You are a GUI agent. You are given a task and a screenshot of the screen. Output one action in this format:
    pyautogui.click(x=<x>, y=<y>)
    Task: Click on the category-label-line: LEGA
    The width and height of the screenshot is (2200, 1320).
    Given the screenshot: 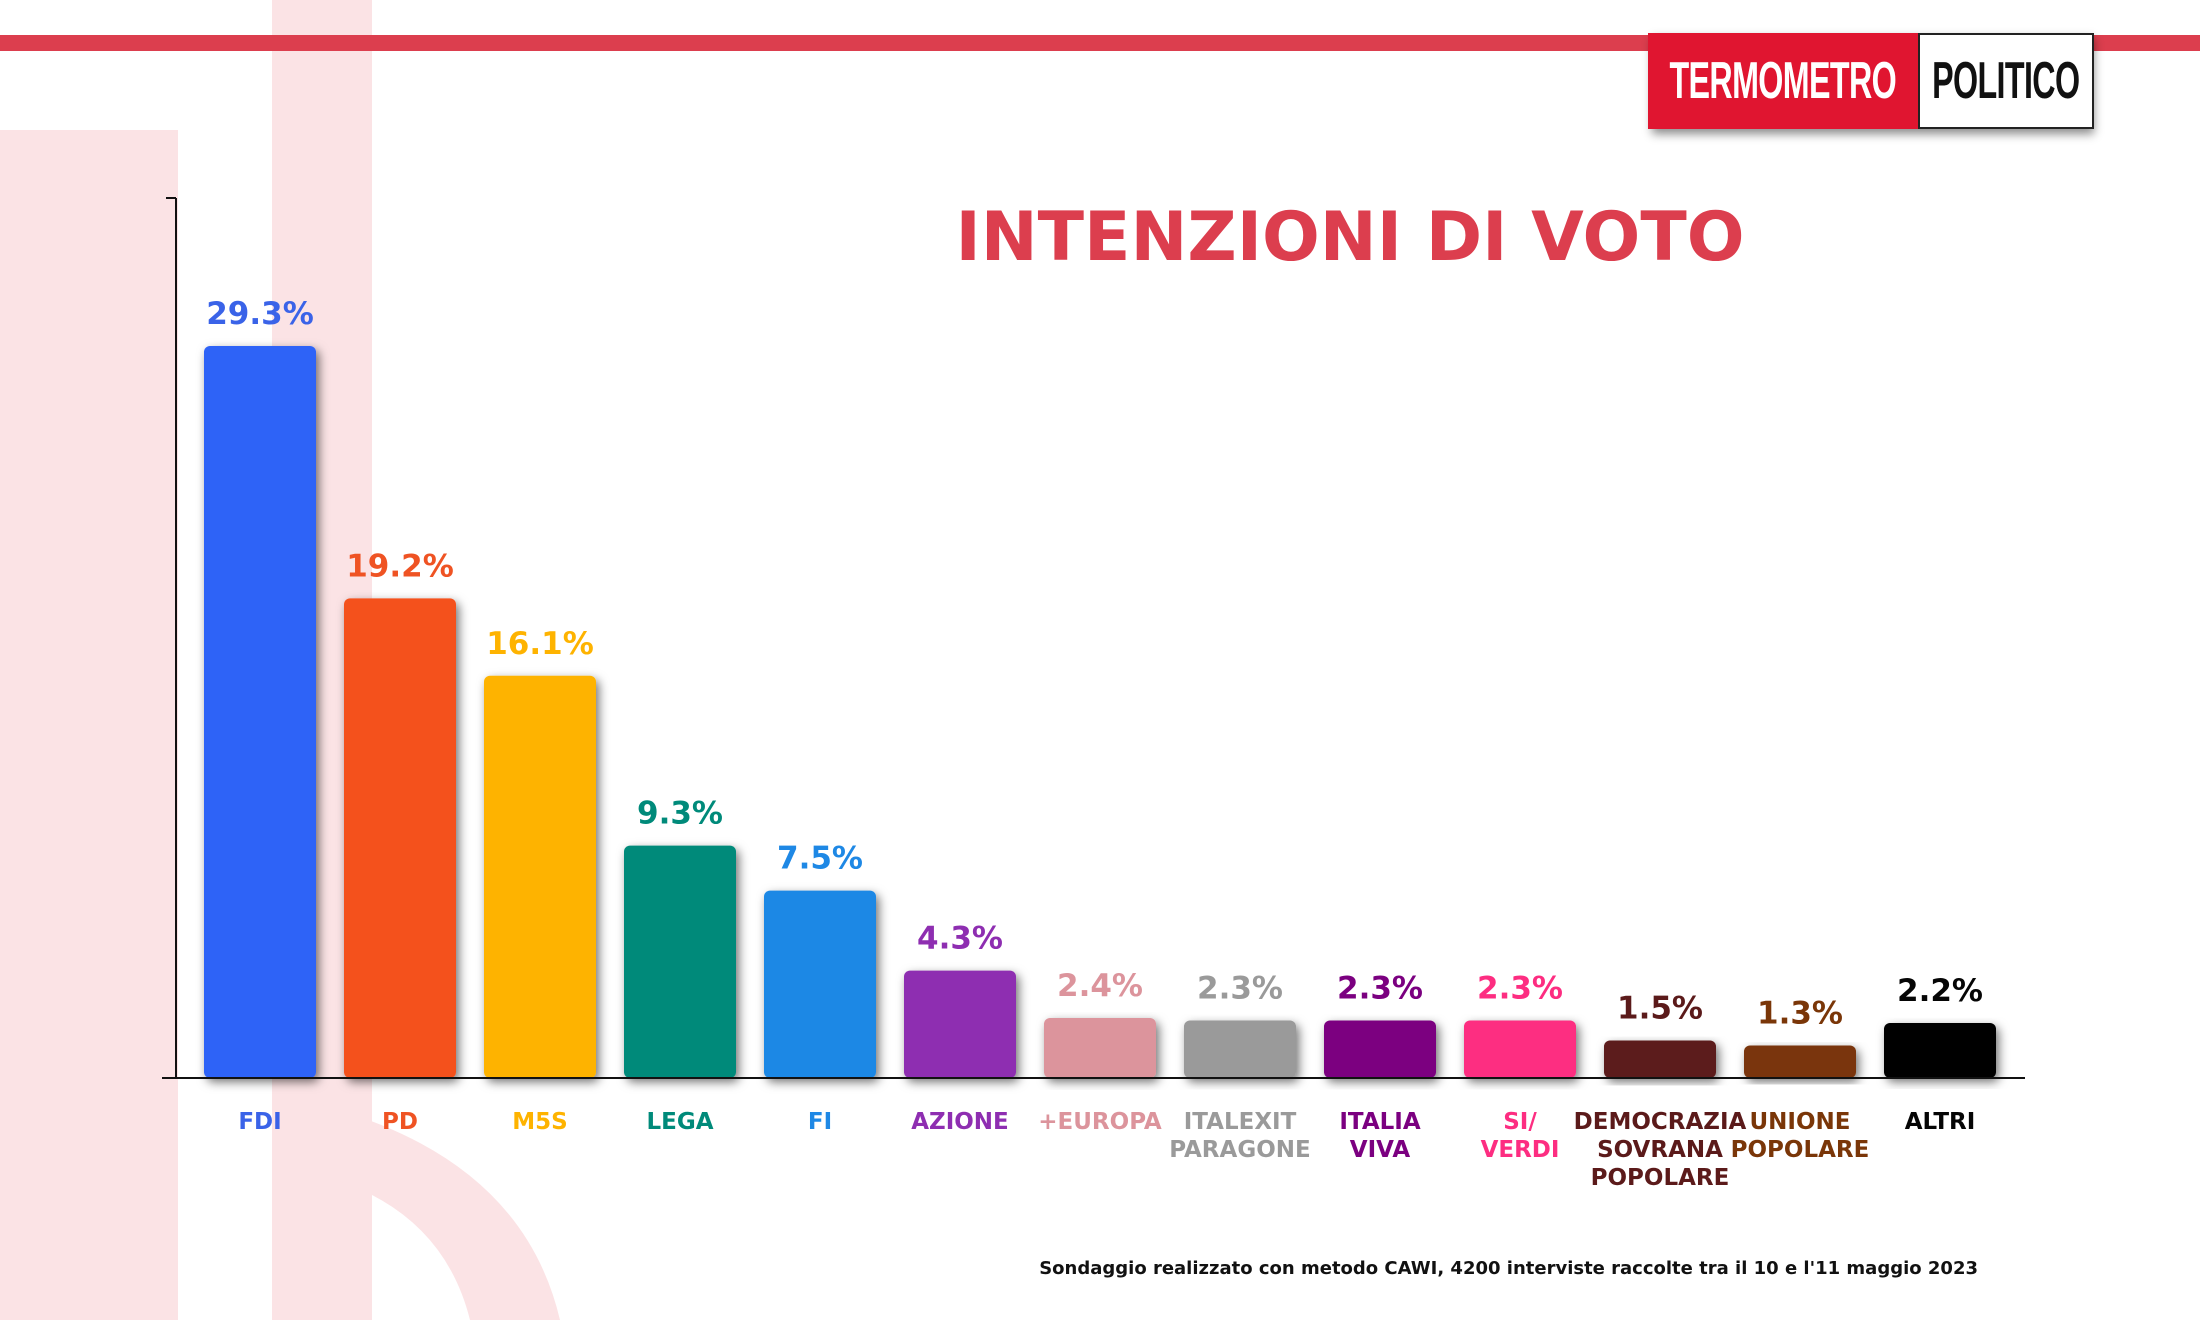 What is the action you would take?
    pyautogui.click(x=679, y=1122)
    